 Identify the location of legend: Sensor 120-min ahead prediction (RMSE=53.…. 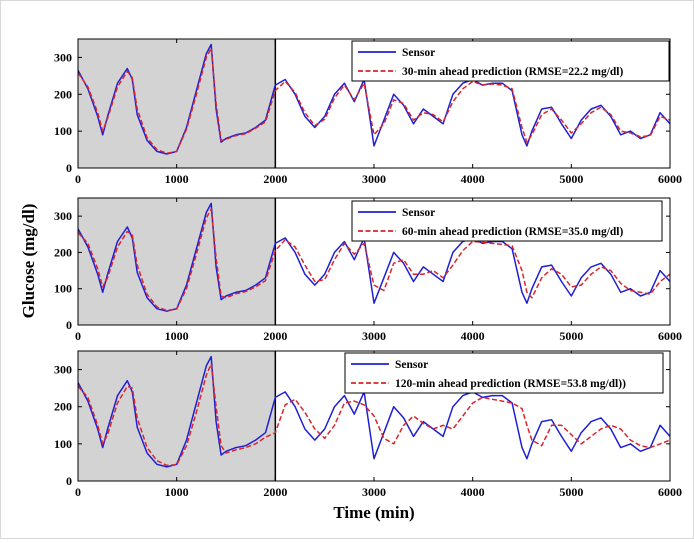
(504, 373).